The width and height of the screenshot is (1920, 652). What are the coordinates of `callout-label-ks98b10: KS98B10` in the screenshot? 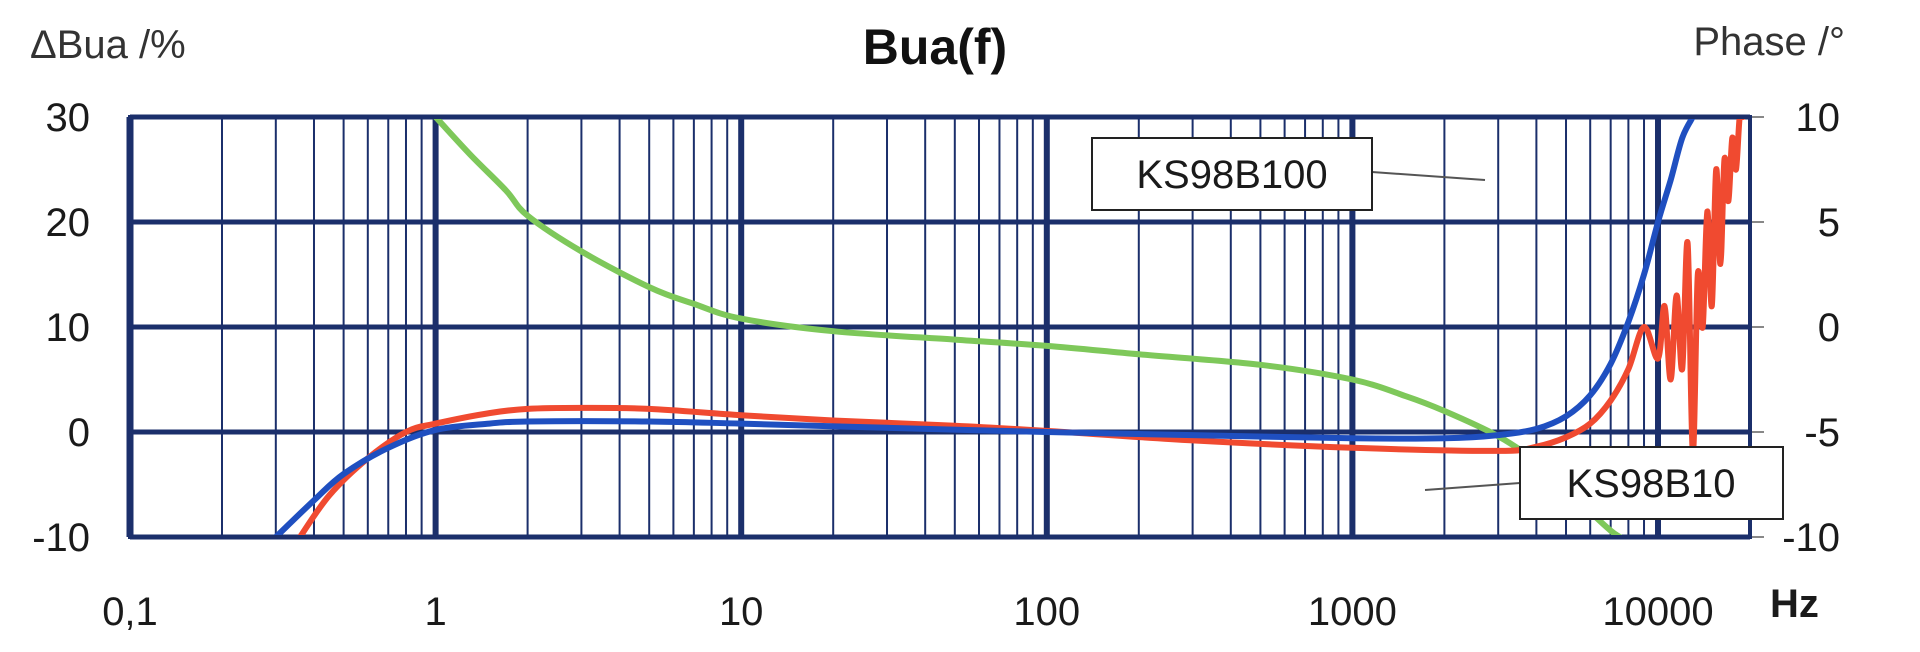 It's located at (1650, 484).